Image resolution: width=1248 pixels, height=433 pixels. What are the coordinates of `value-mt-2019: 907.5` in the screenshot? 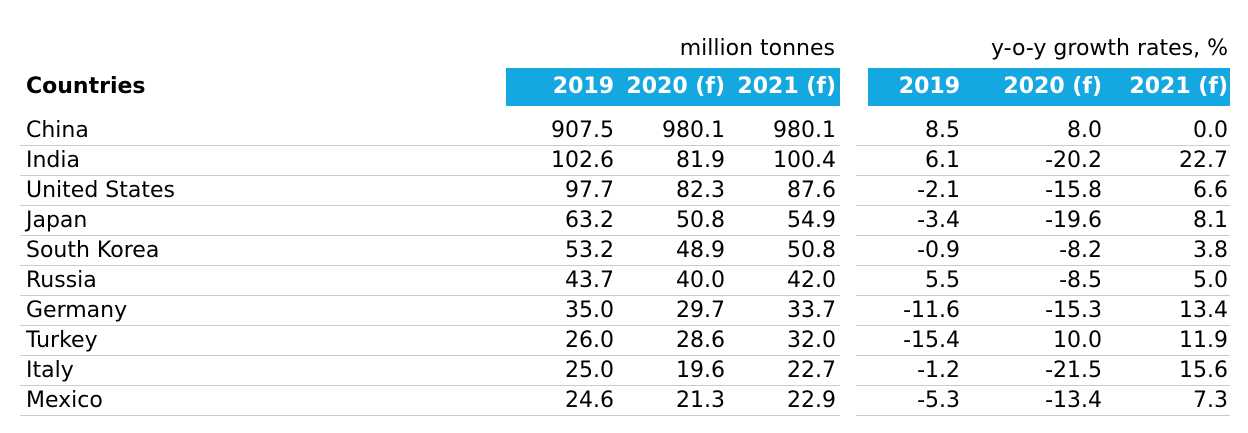 It's located at (582, 130).